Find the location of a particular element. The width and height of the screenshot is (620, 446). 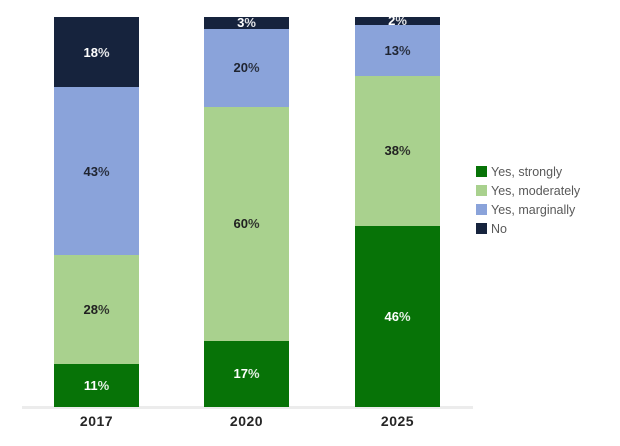

bar-segment: 38% is located at coordinates (397, 151).